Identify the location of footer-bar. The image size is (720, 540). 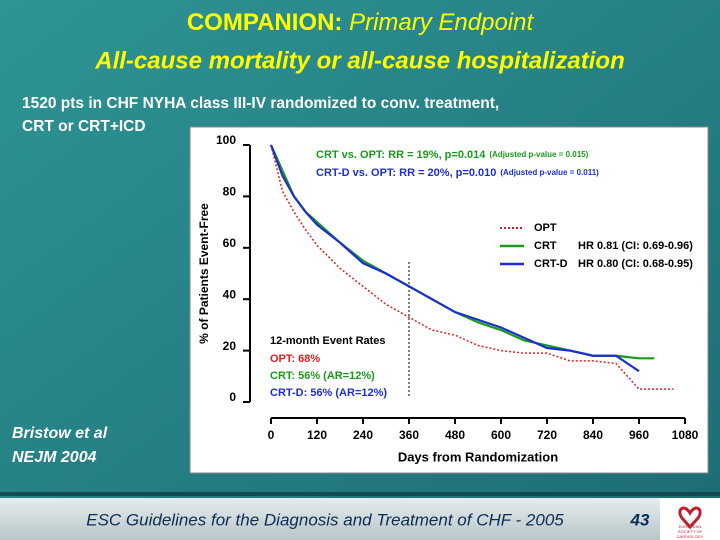
(330, 519).